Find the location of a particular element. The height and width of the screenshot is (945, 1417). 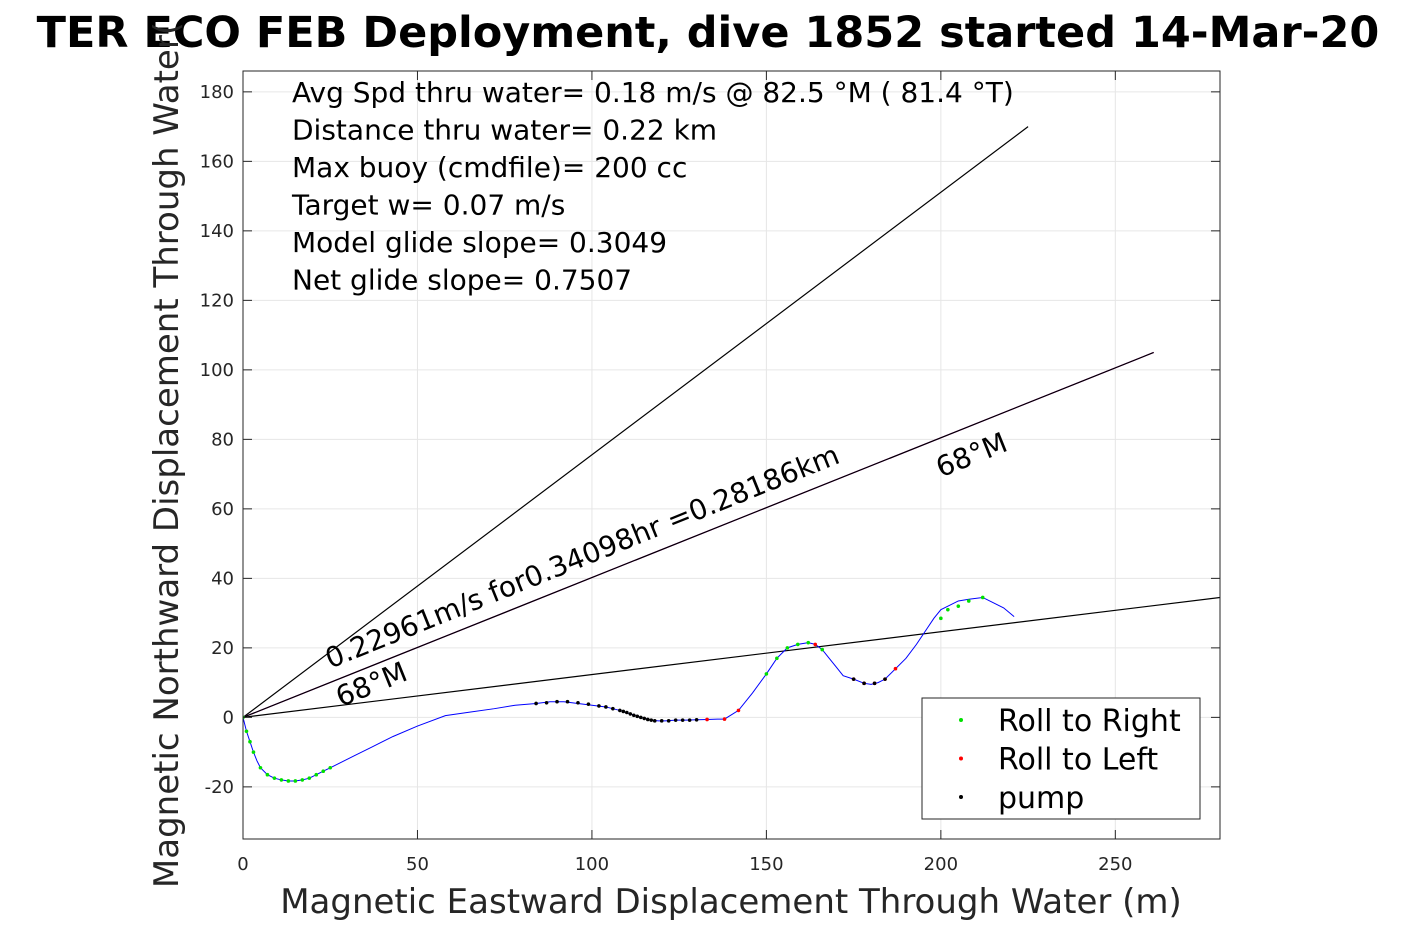

x-tick-label: 250 is located at coordinates (1115, 864).